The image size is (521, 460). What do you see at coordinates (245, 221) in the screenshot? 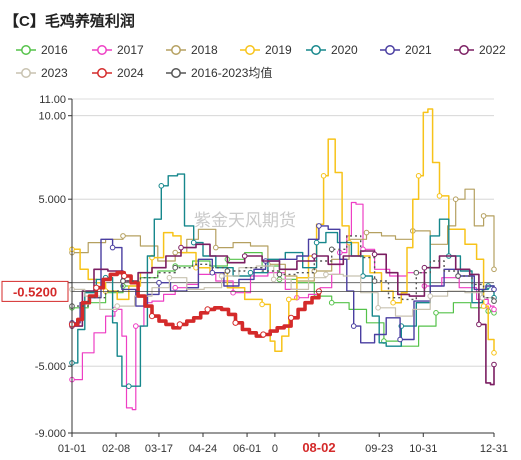
I see `watermark: 紫金天风期货` at bounding box center [245, 221].